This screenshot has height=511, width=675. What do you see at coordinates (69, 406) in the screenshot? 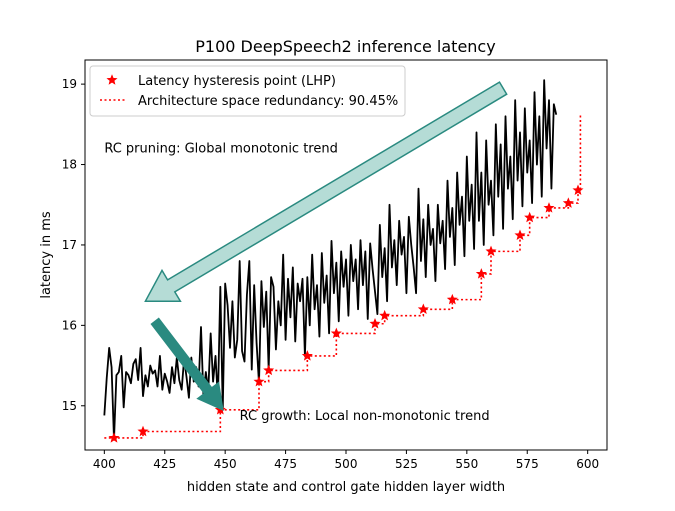
I see `y-tick-label: 15` at bounding box center [69, 406].